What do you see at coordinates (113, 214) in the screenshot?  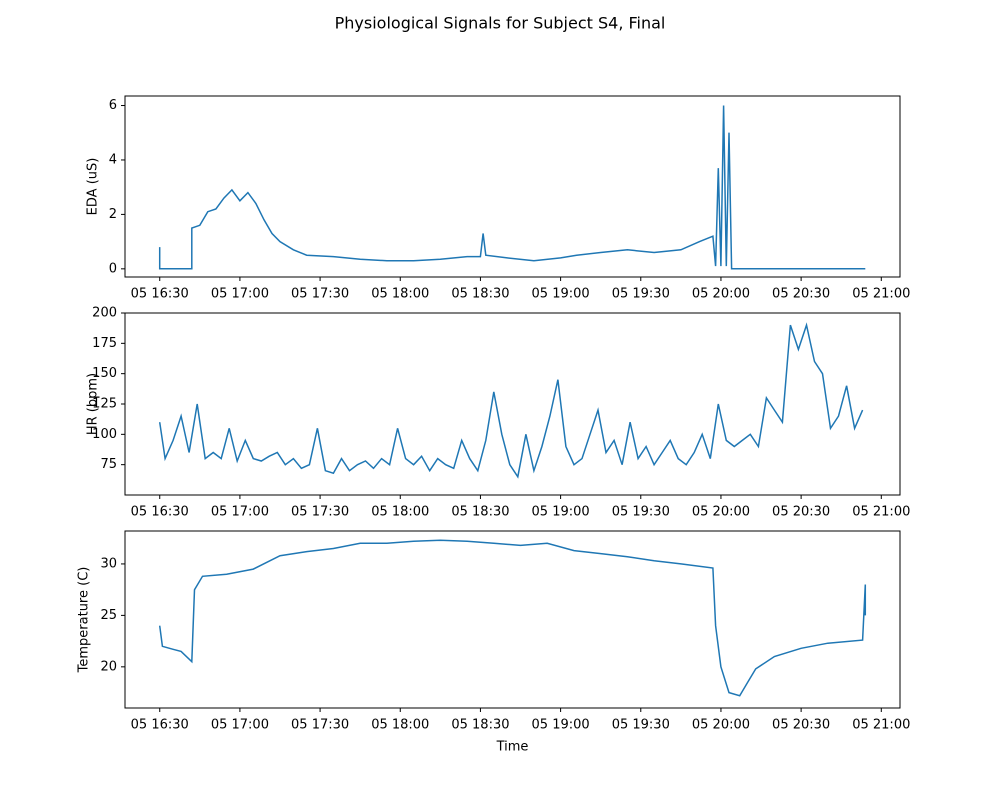 I see `y-tick-label: 2` at bounding box center [113, 214].